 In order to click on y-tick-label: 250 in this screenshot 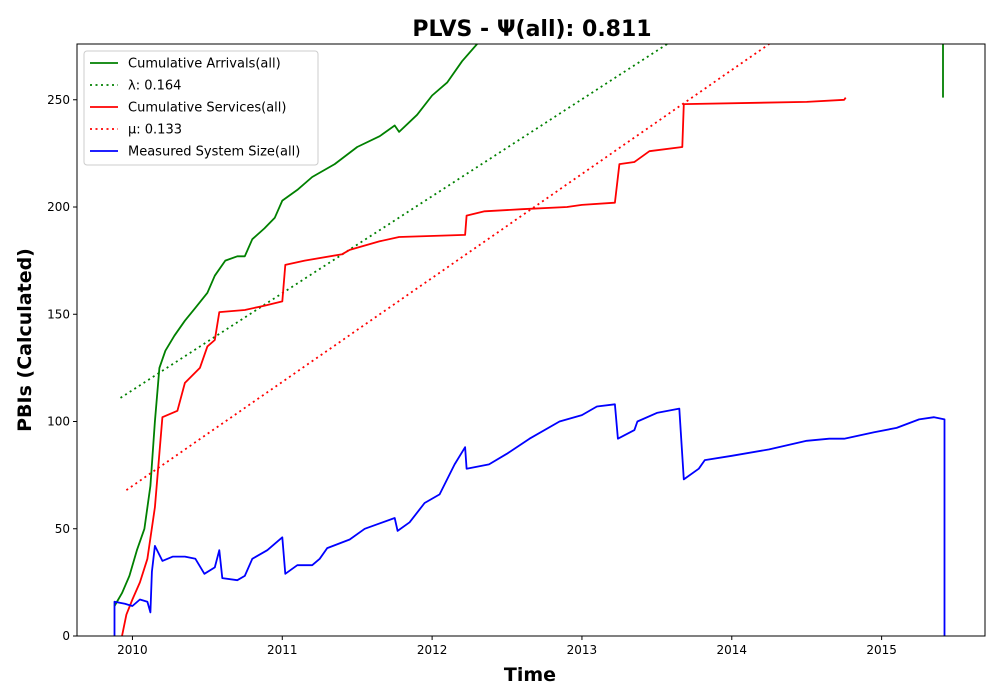, I will do `click(58, 100)`.